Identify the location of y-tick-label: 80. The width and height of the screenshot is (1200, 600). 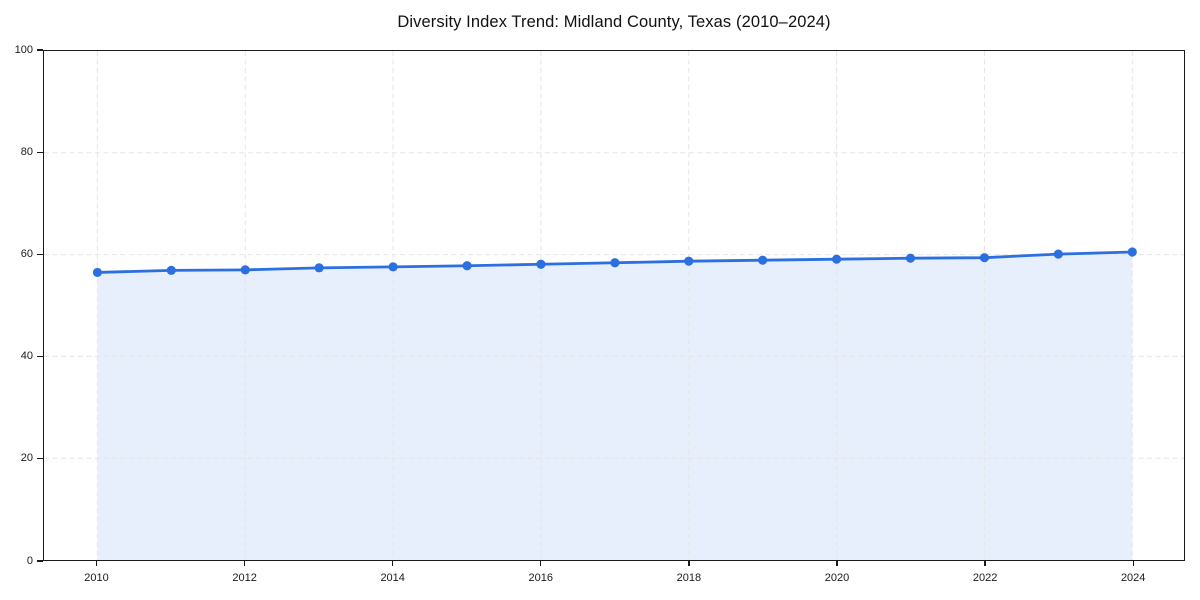
(26, 151).